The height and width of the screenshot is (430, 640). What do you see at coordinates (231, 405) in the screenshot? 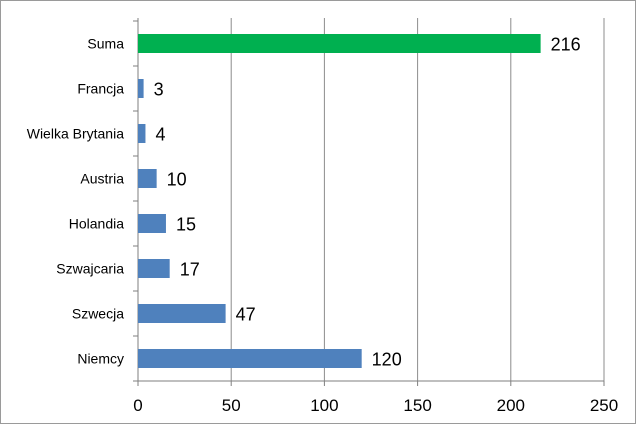
I see `x-tick-label: 50` at bounding box center [231, 405].